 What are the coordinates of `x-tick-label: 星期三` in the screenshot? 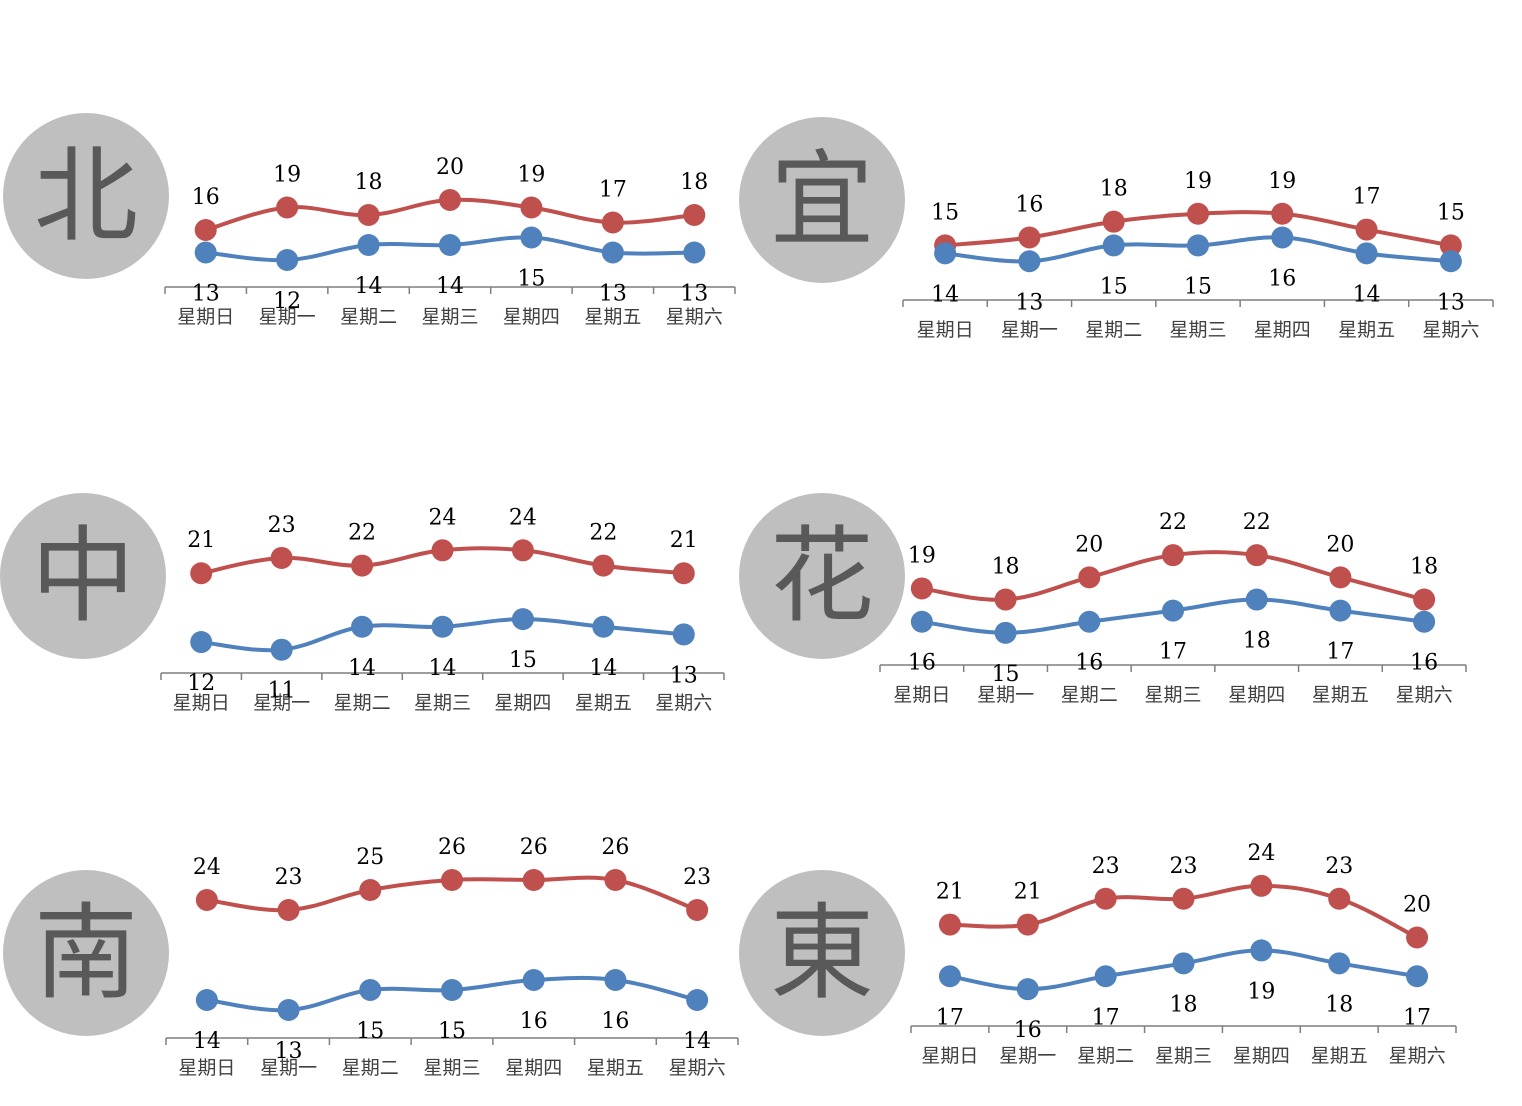 It's located at (1183, 1056).